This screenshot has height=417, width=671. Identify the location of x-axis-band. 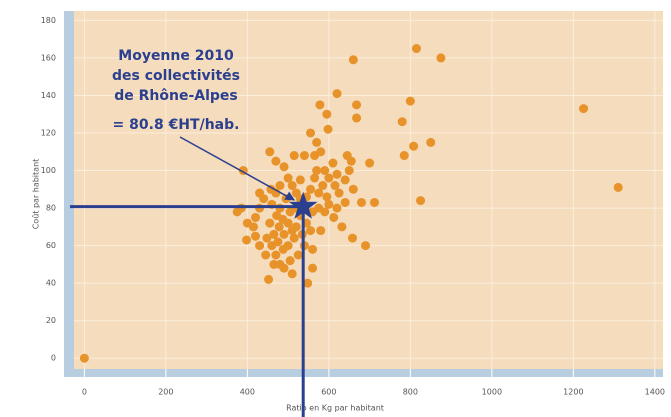
(363, 373).